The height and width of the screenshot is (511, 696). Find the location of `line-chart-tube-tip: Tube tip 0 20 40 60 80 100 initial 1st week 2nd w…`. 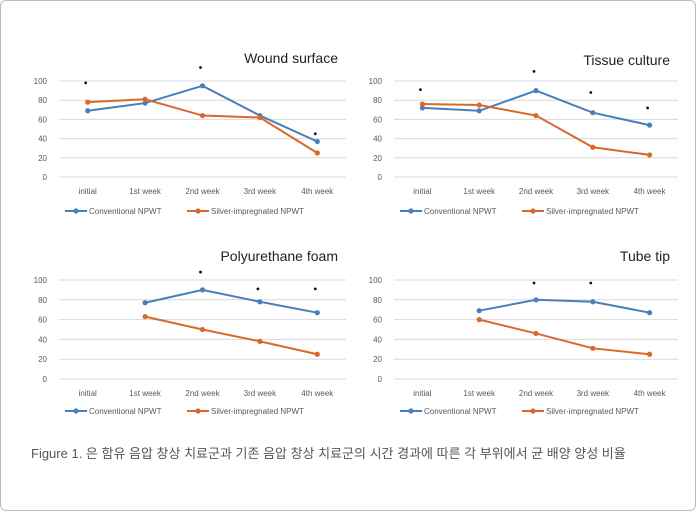

line-chart-tube-tip: Tube tip 0 20 40 60 80 100 initial 1st week 2nd w… is located at coordinates (523, 332).